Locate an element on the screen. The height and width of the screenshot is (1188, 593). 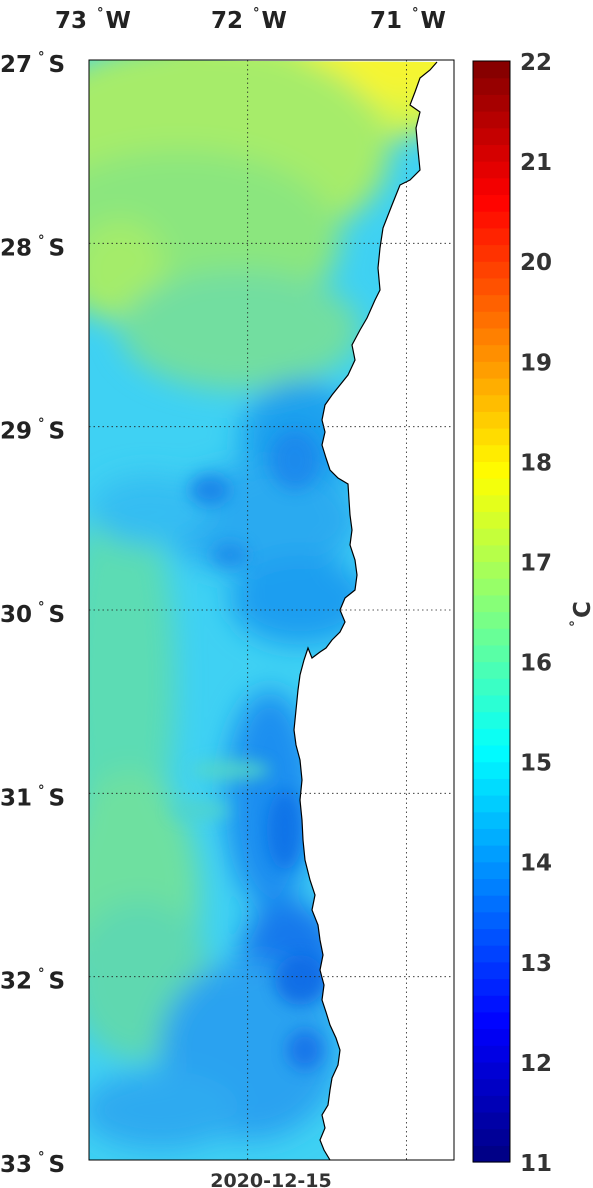
lat-label-27: 27 ° S is located at coordinates (32, 64).